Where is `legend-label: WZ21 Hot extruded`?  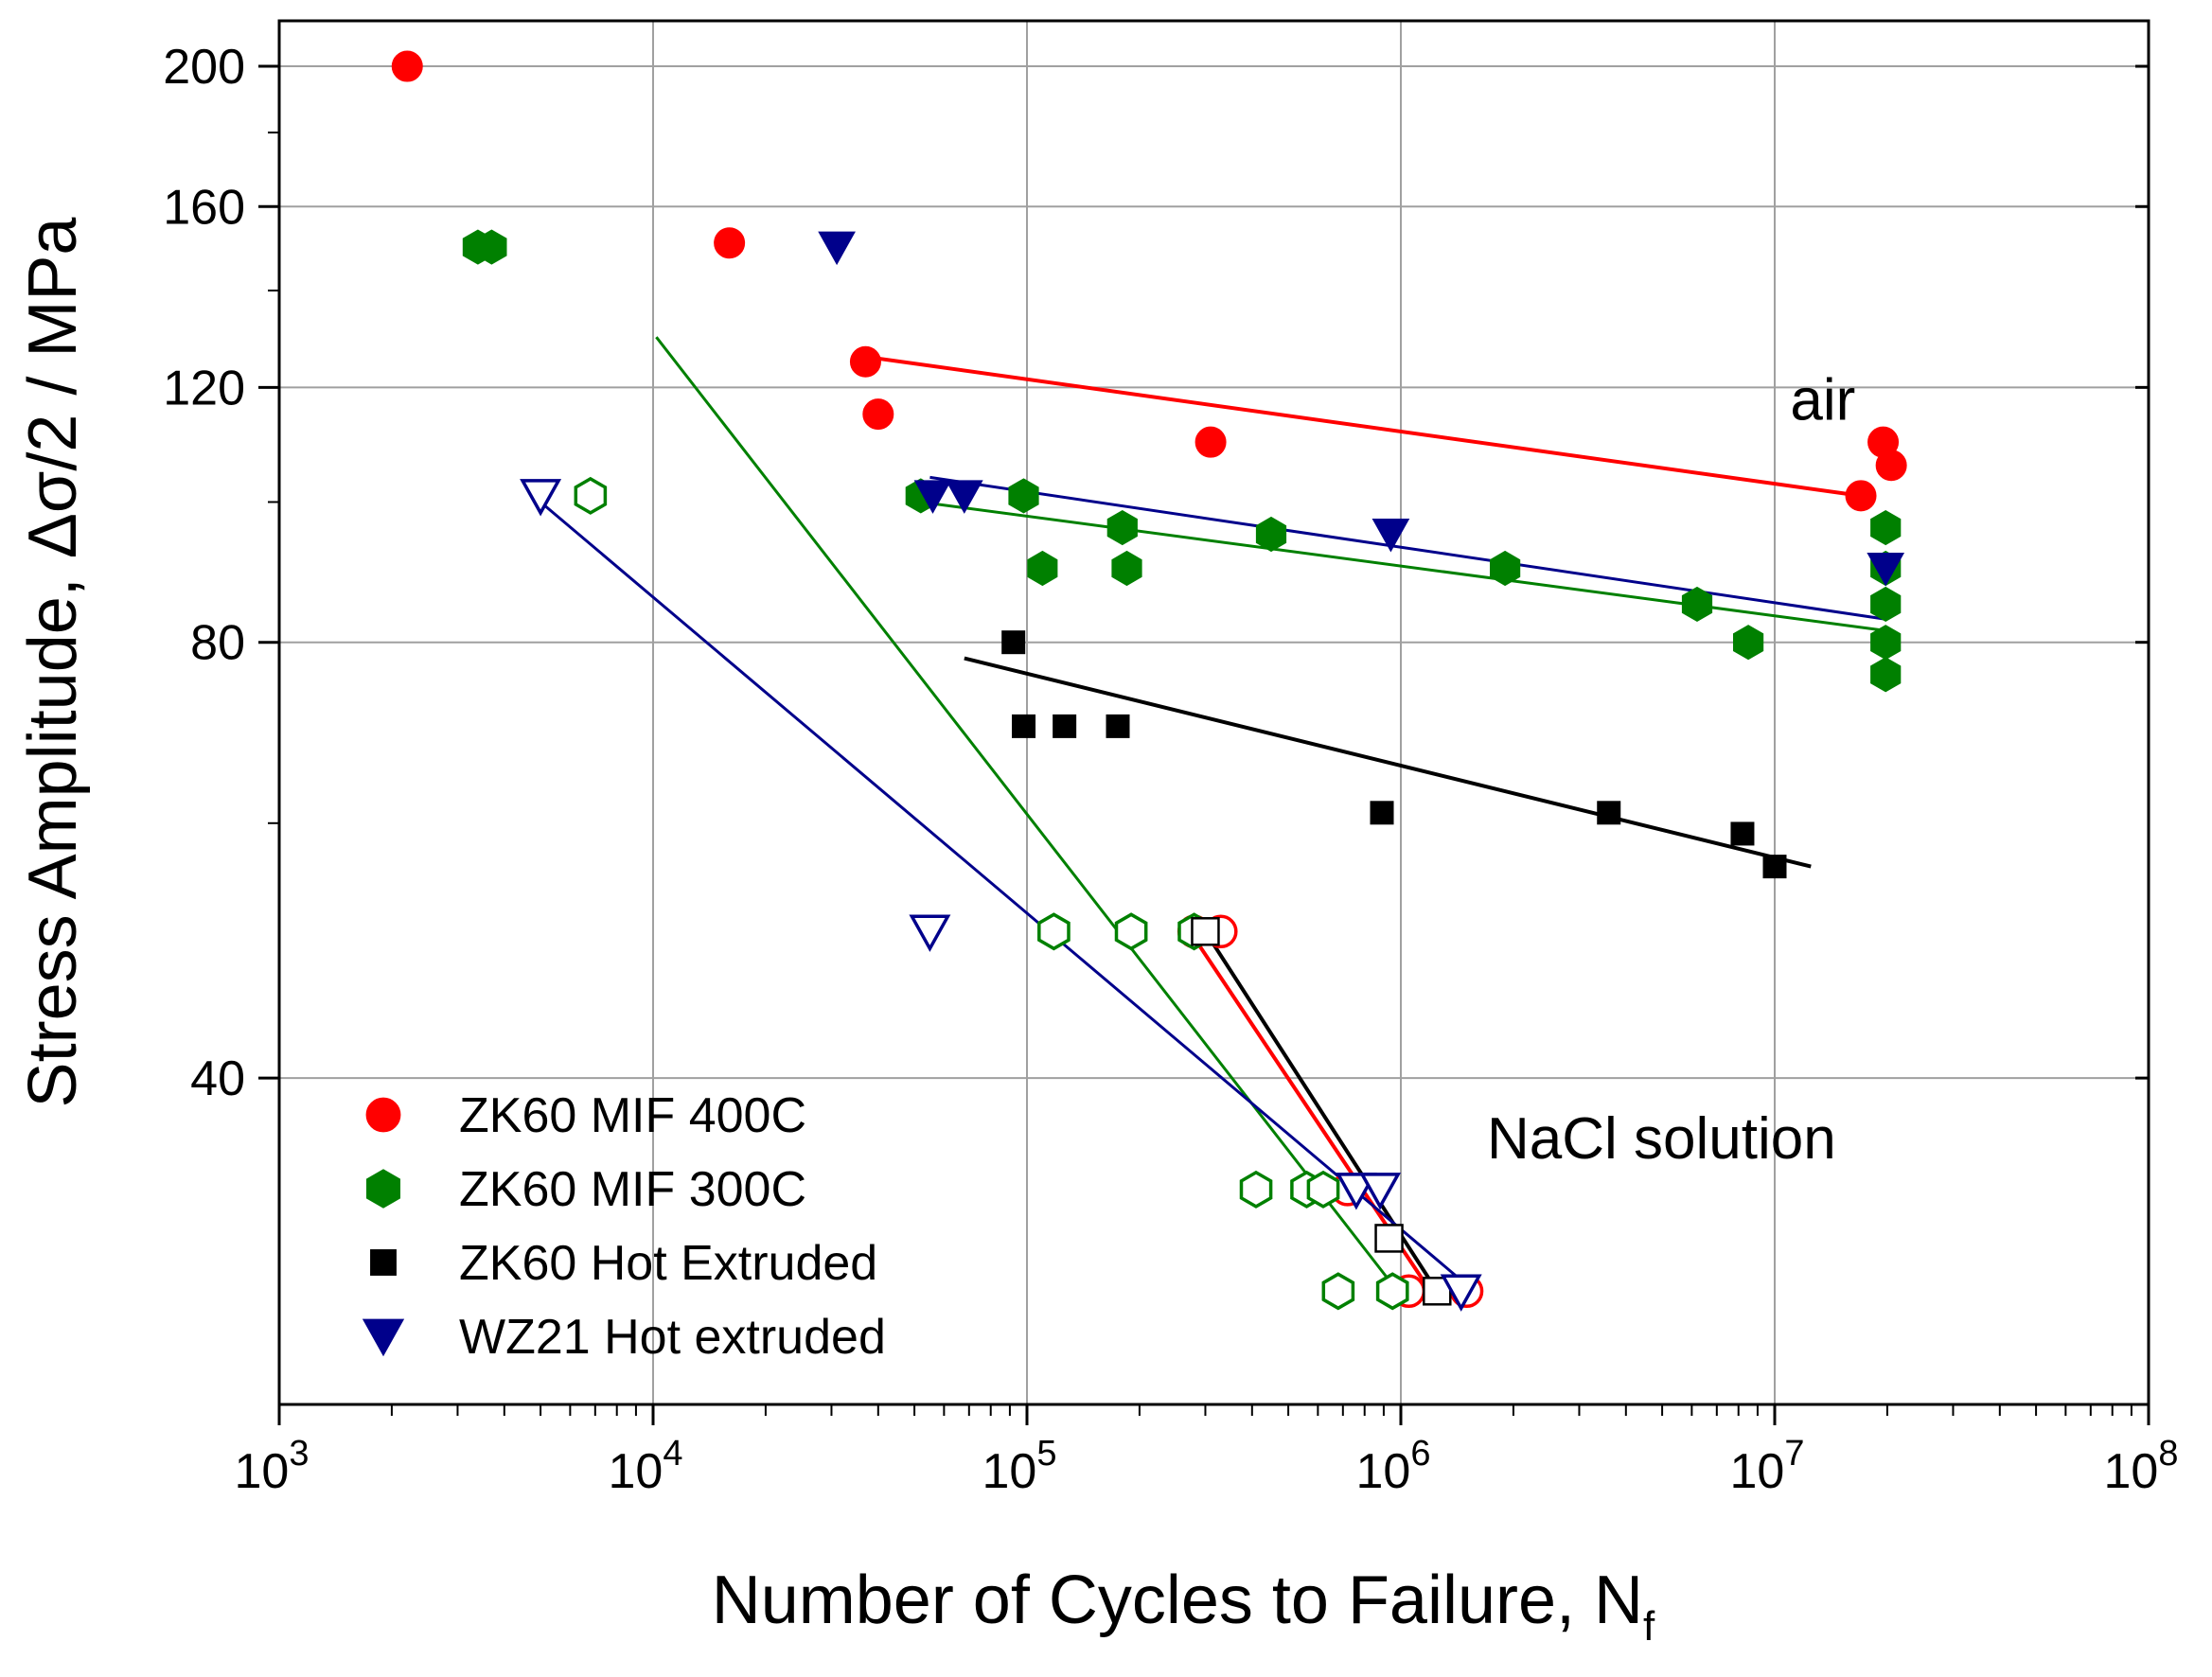 legend-label: WZ21 Hot extruded is located at coordinates (672, 1337).